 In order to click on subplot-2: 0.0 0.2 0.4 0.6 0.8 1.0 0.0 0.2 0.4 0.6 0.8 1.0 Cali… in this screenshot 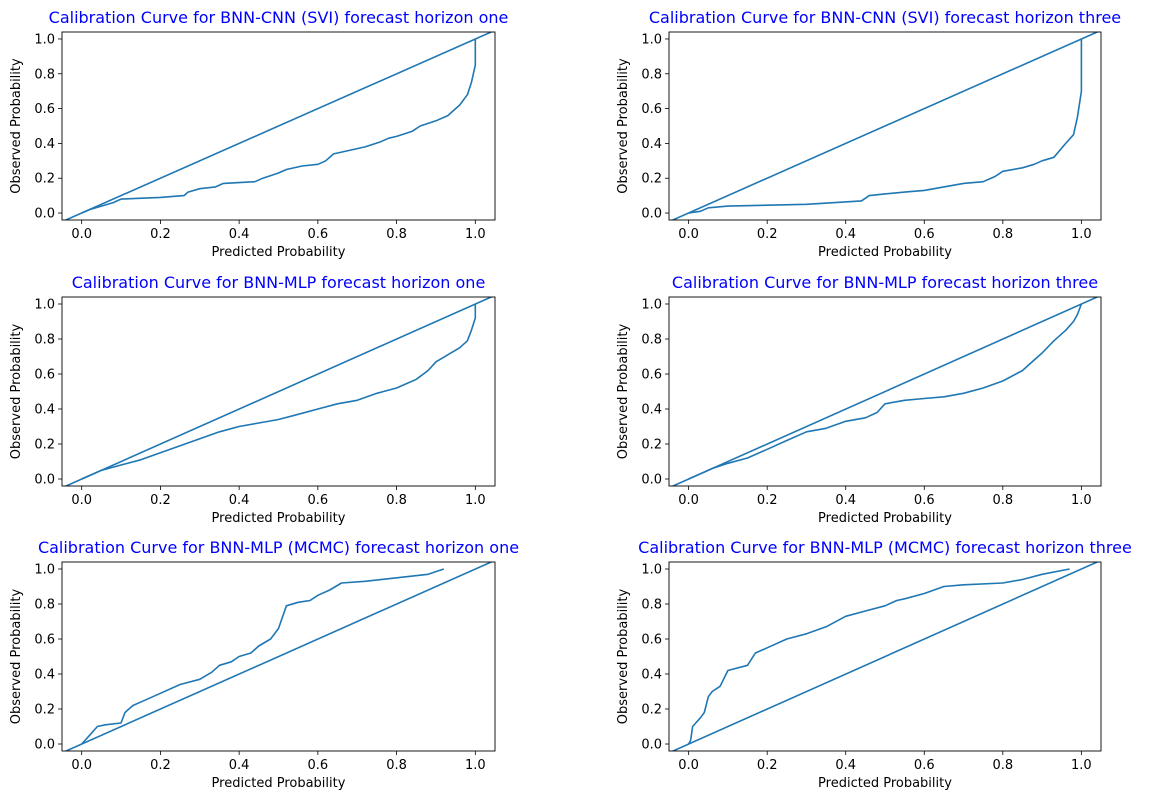, I will do `click(868, 134)`.